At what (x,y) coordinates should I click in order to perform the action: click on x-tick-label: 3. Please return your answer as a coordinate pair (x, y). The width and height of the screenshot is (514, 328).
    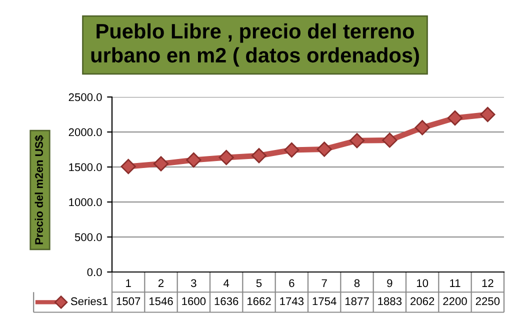
    Looking at the image, I should click on (193, 283).